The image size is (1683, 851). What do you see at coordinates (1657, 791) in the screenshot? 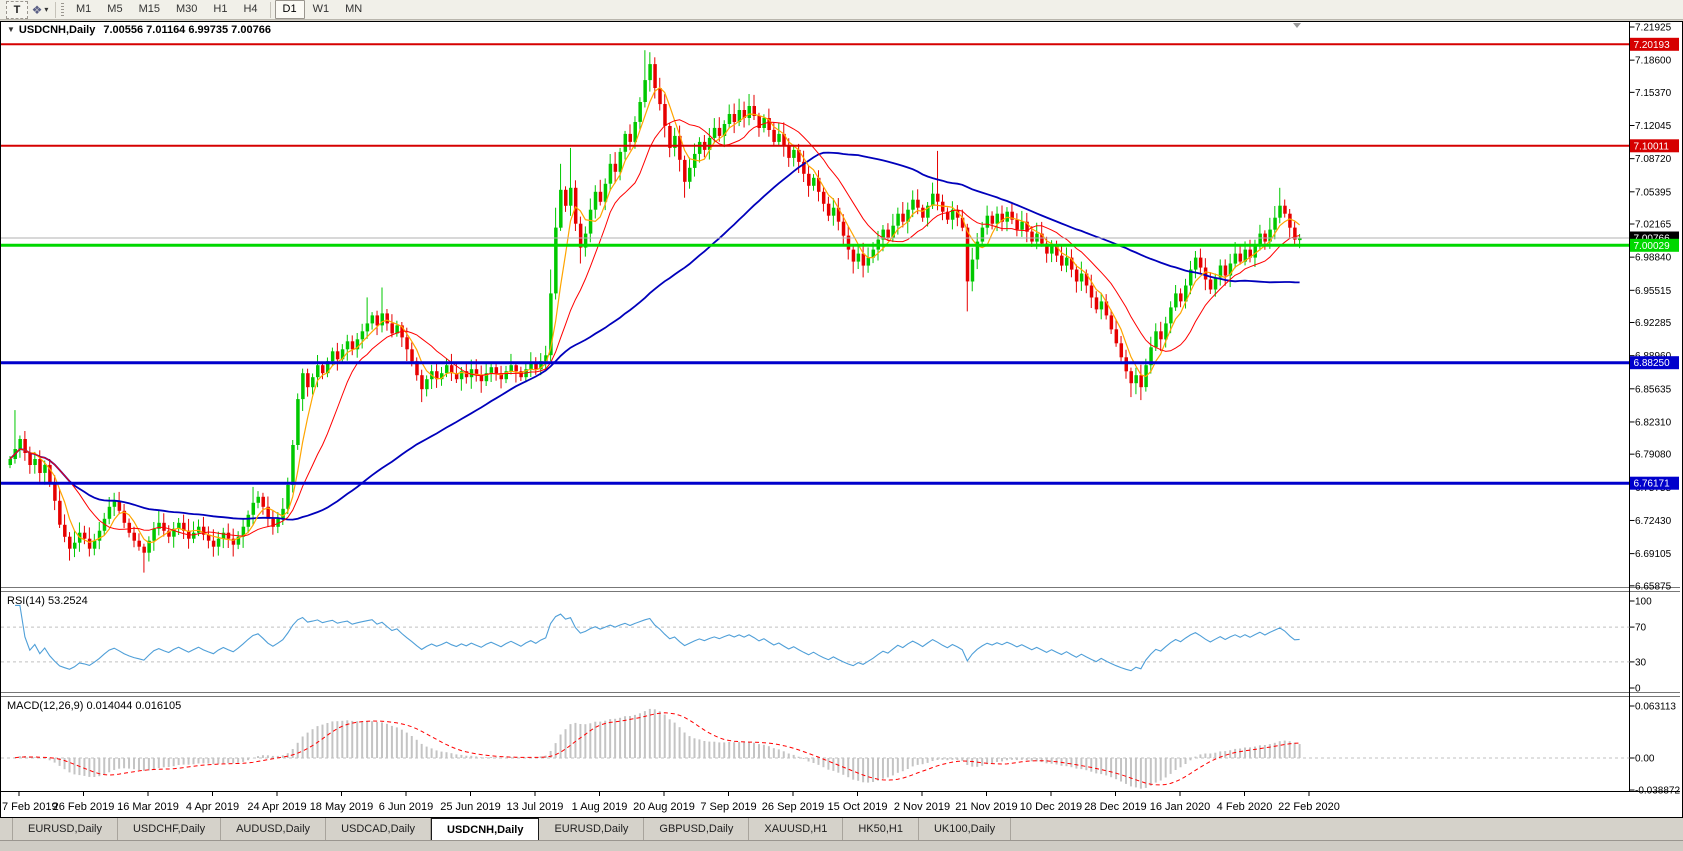
I see `svg-text: -0.038872` at bounding box center [1657, 791].